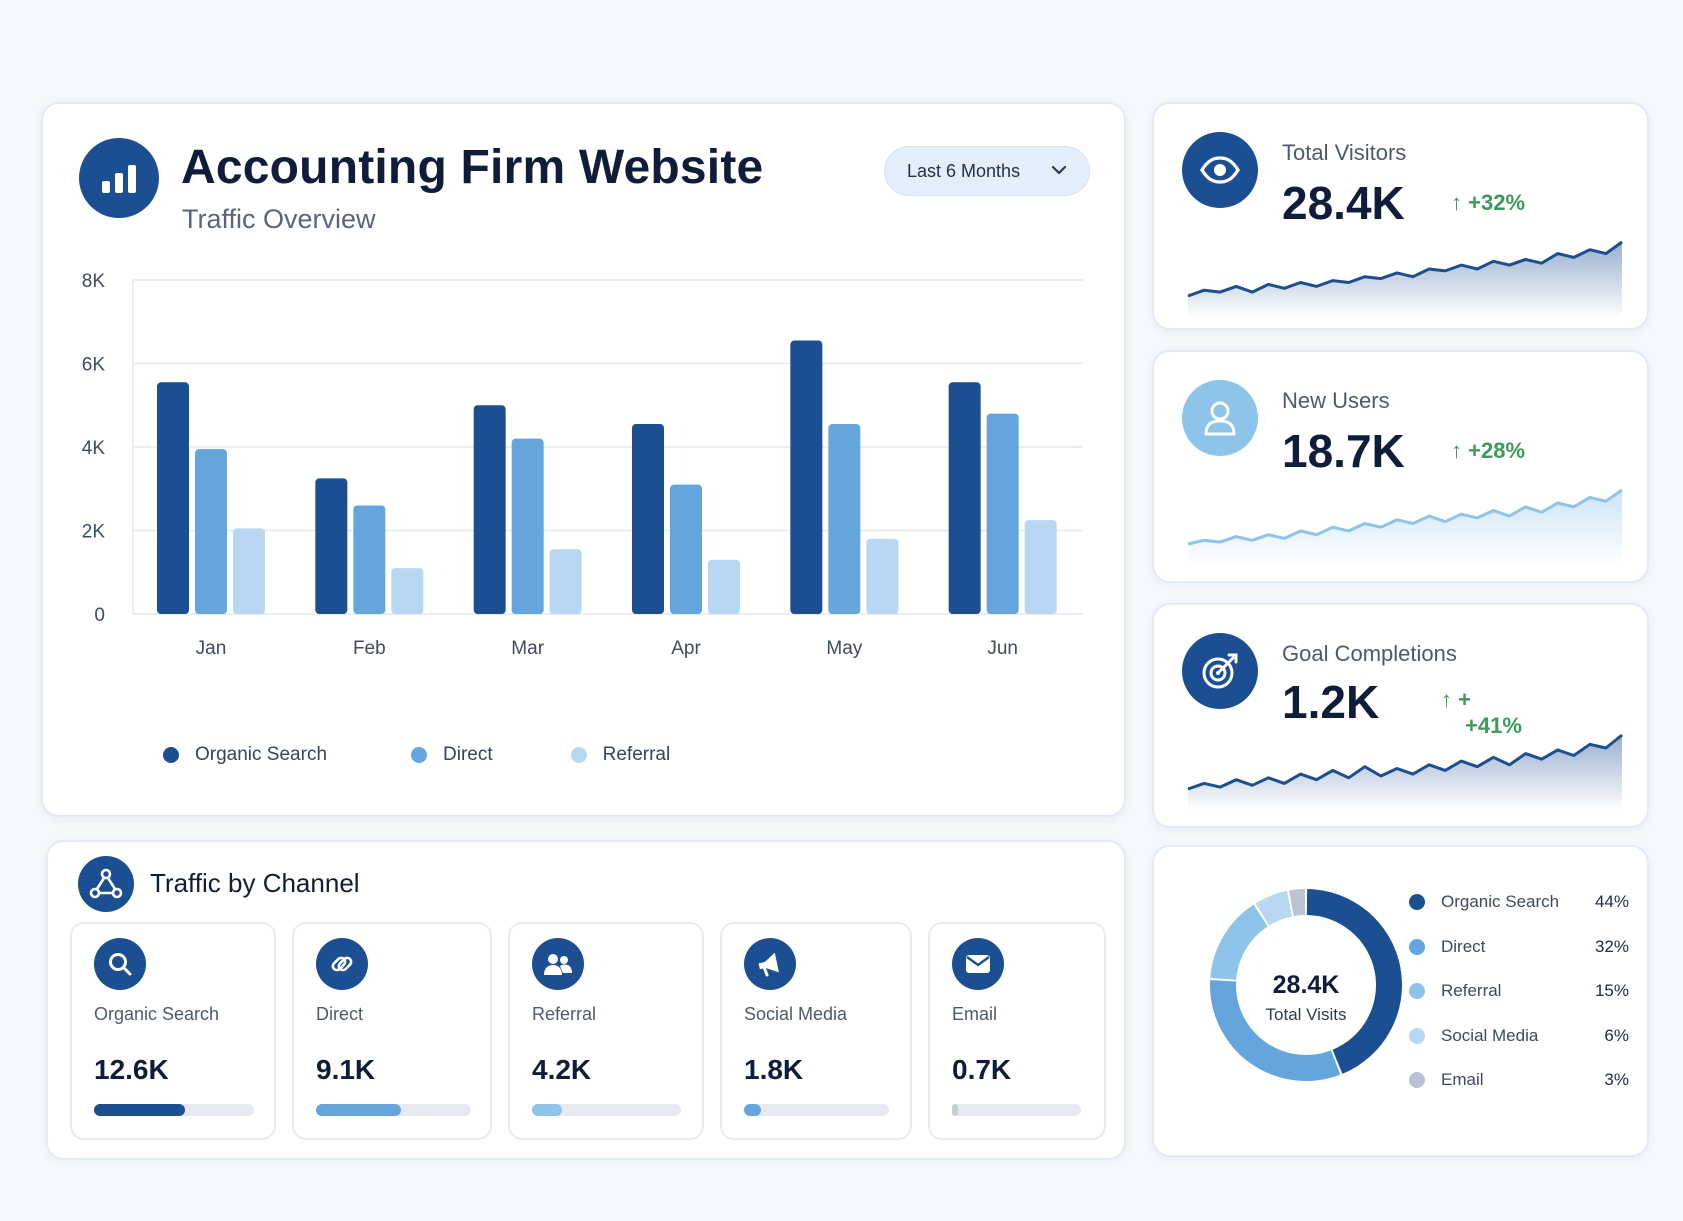  What do you see at coordinates (342, 964) in the screenshot?
I see `link-icon` at bounding box center [342, 964].